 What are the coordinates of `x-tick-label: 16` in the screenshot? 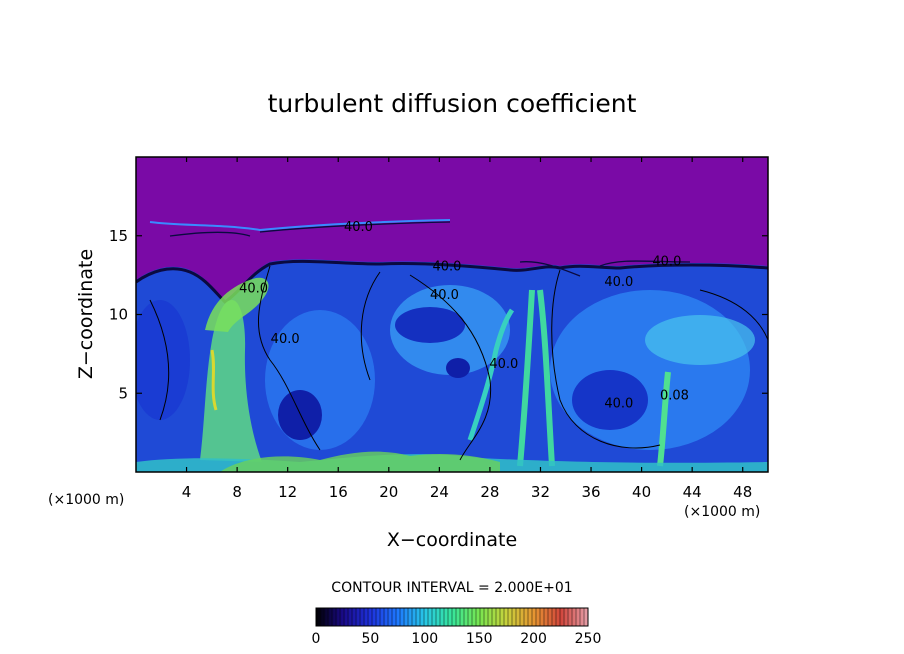 It's located at (338, 492).